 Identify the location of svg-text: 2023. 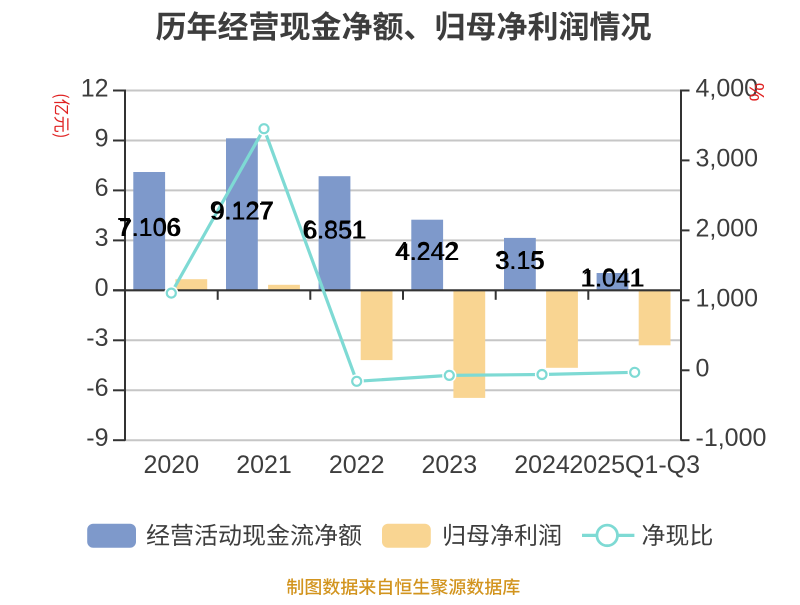
(449, 465).